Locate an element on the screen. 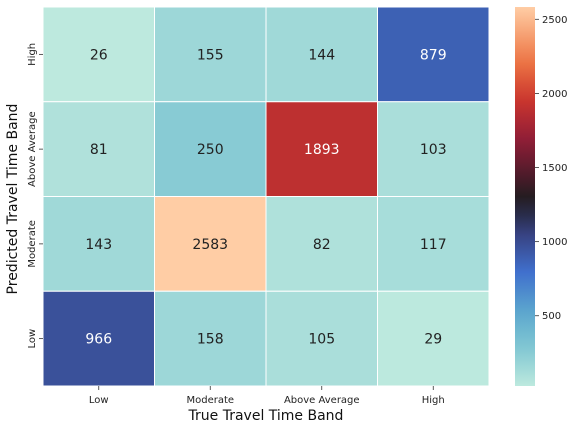  colorbar-tick-label: 2000 is located at coordinates (554, 94).